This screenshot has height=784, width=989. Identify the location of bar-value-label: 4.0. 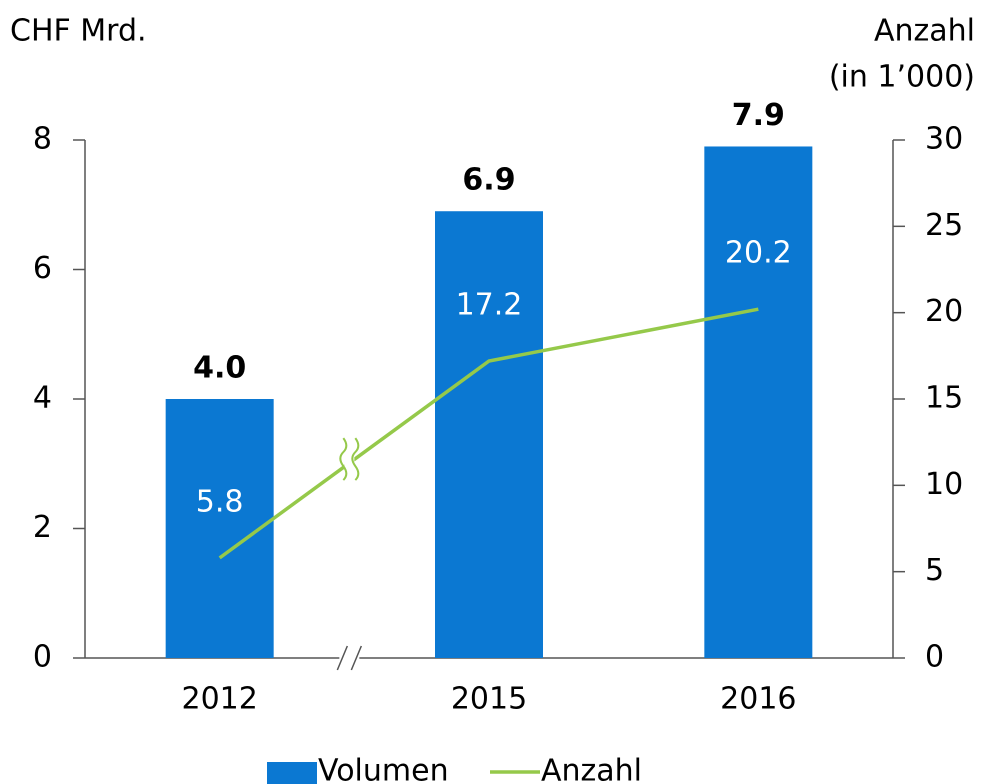
(219, 368).